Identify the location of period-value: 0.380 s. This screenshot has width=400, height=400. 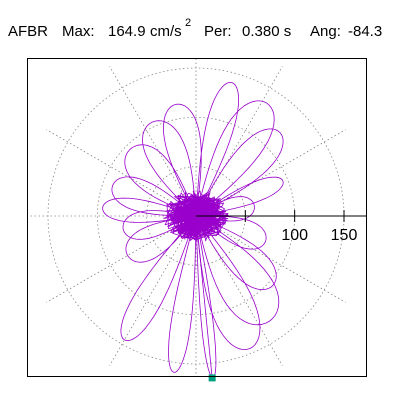
(266, 31).